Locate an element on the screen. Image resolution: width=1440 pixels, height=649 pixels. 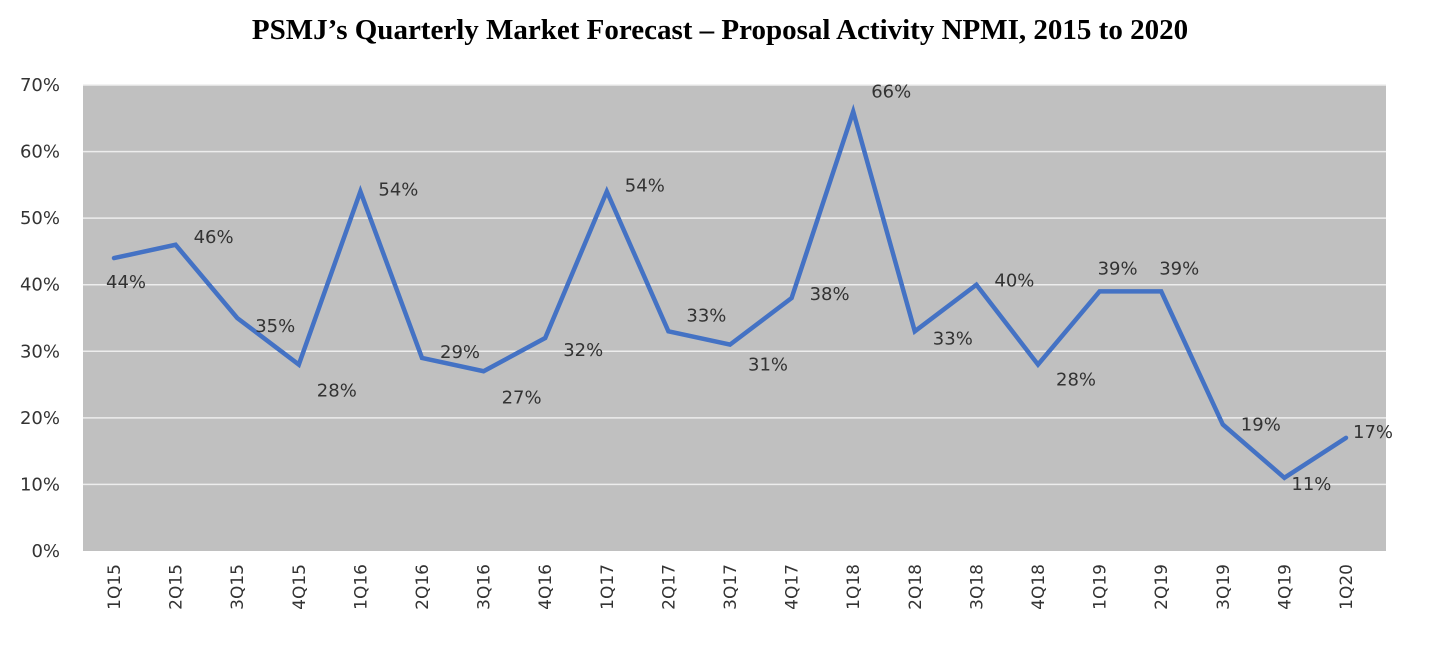
x-tick-label: 4Q18 is located at coordinates (1039, 587).